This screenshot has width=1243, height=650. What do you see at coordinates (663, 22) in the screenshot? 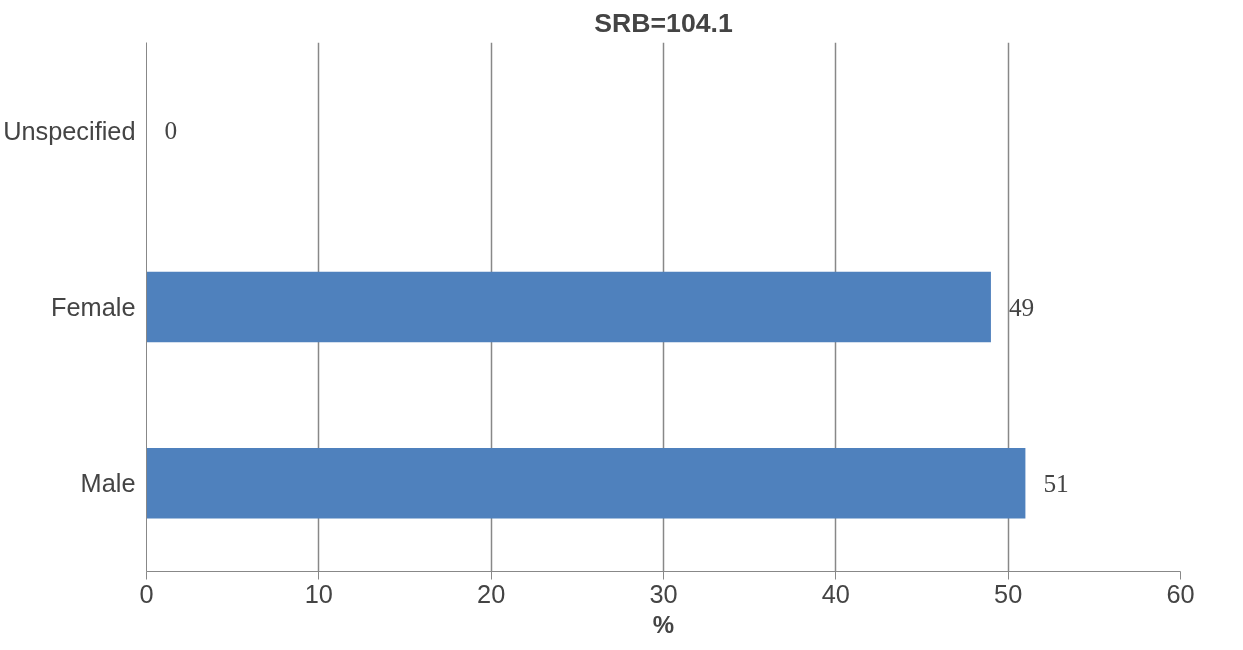
I see `chart-title: SRB=104.1` at bounding box center [663, 22].